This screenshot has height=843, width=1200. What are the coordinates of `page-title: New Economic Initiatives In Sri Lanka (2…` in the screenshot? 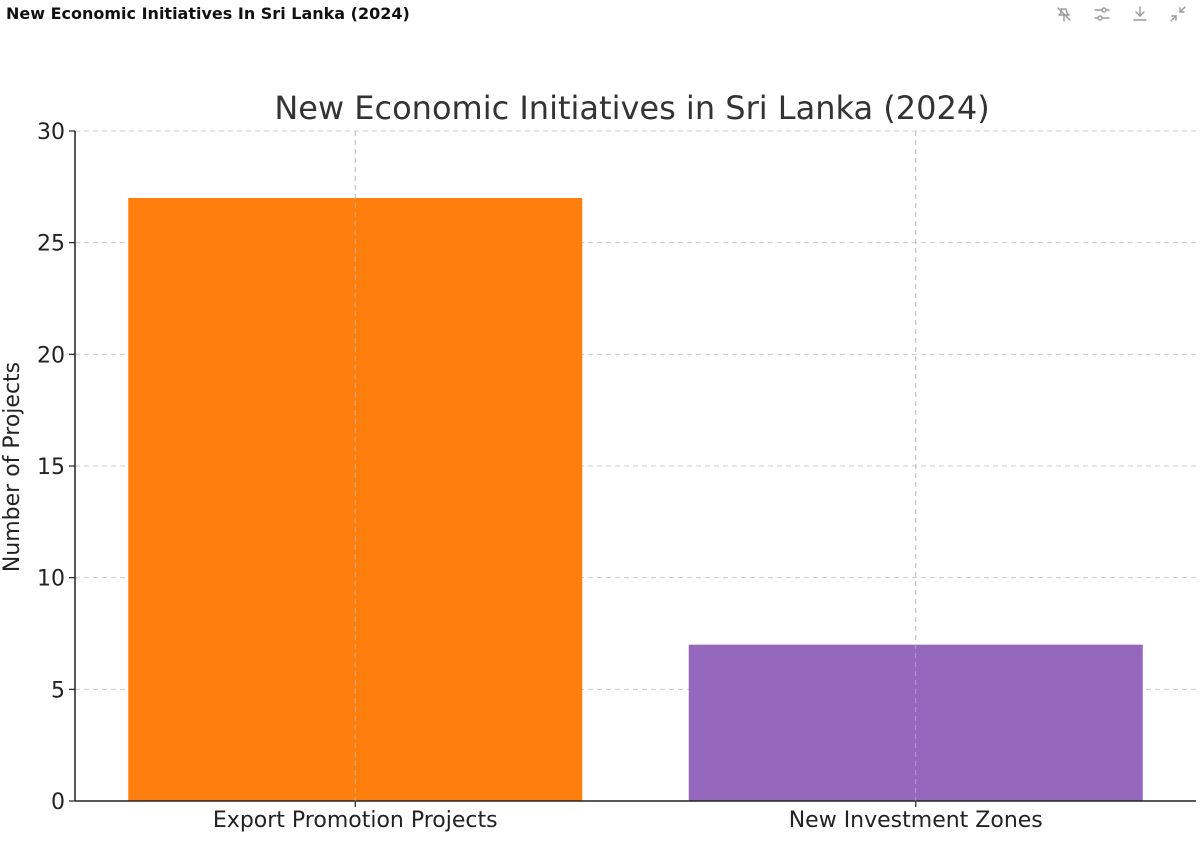 It's located at (208, 13).